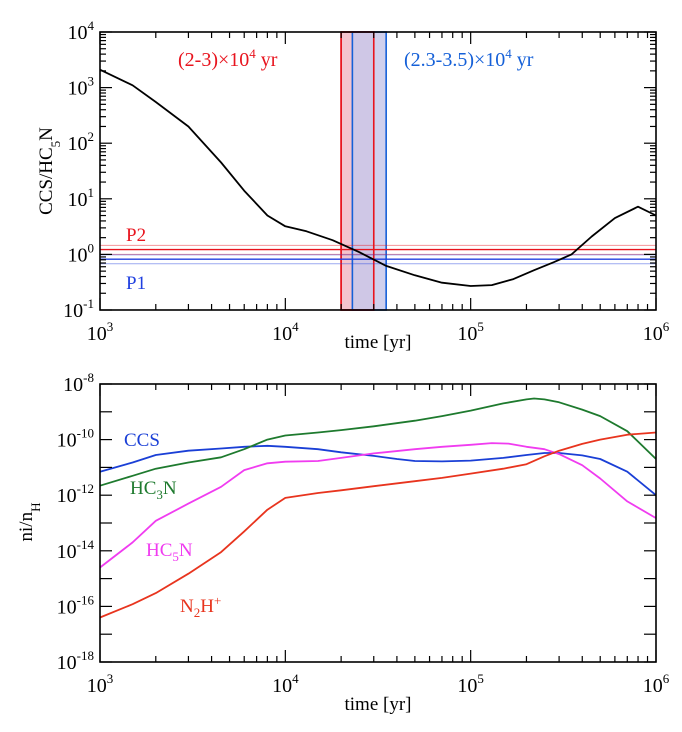 This screenshot has height=732, width=682. I want to click on series-label-hc3n: HC3N, so click(153, 490).